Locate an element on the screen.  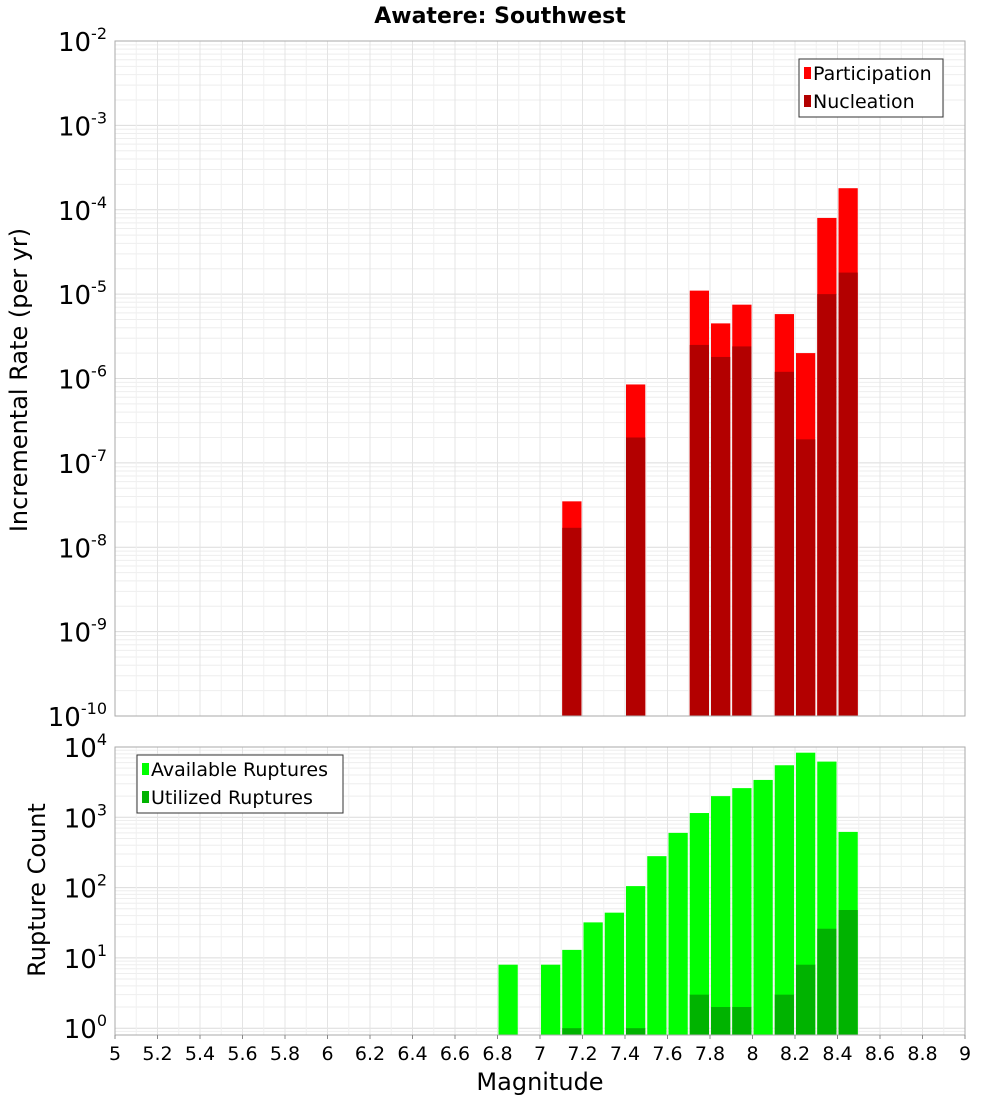
bottom-y-axis-label: Rupture Count is located at coordinates (37, 890).